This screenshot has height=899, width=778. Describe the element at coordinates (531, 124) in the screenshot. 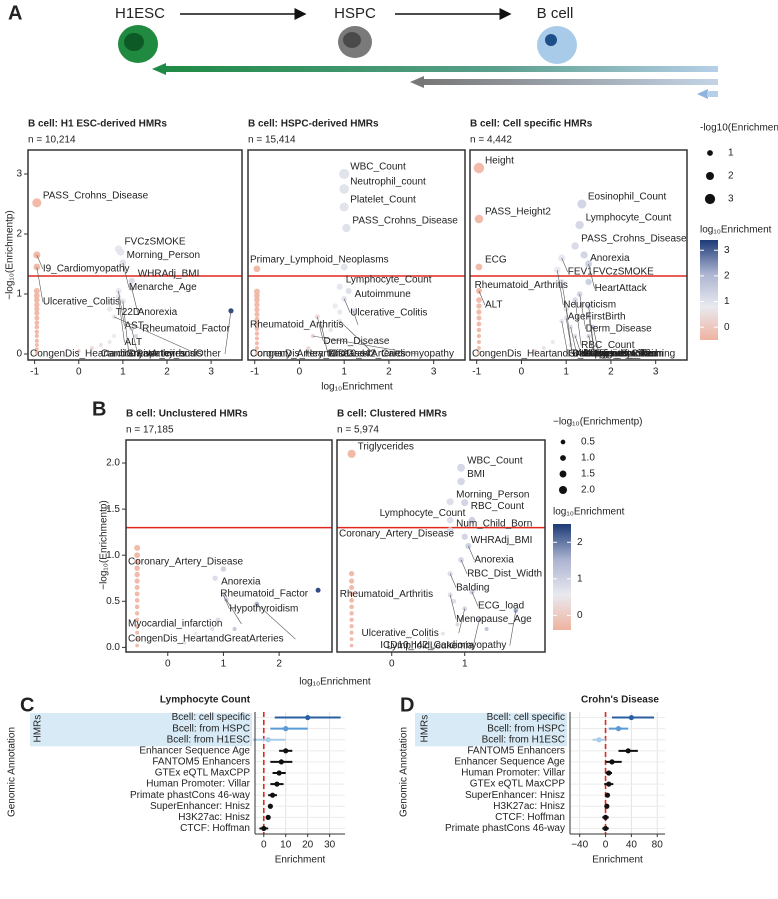

I see `chart-title: B cell: Cell specific HMRs` at that location.